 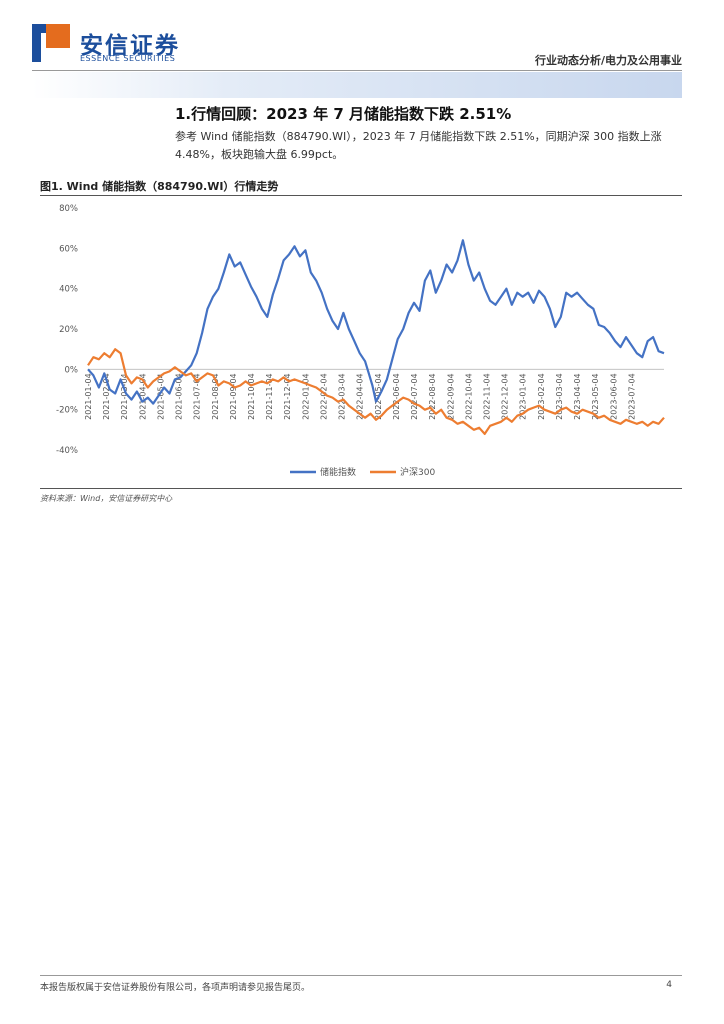 I want to click on x-tick-label: 2023-04-04, so click(x=577, y=396).